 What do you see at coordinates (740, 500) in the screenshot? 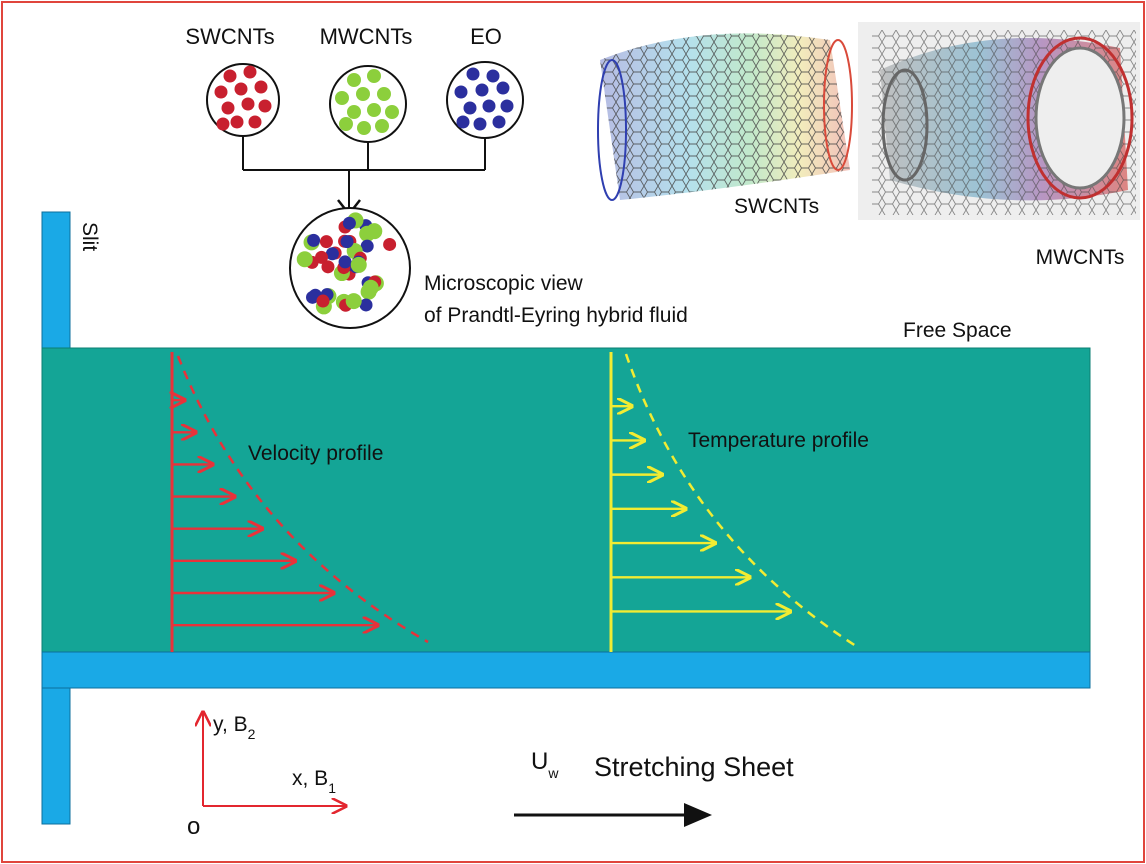
I see `temperature-curve` at bounding box center [740, 500].